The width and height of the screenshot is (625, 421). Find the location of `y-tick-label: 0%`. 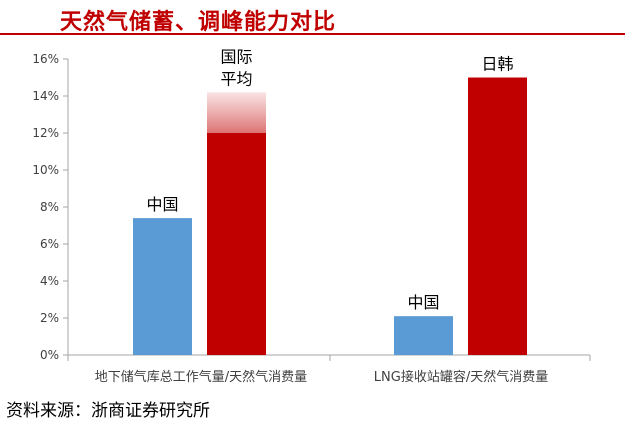

y-tick-label: 0% is located at coordinates (49, 355).